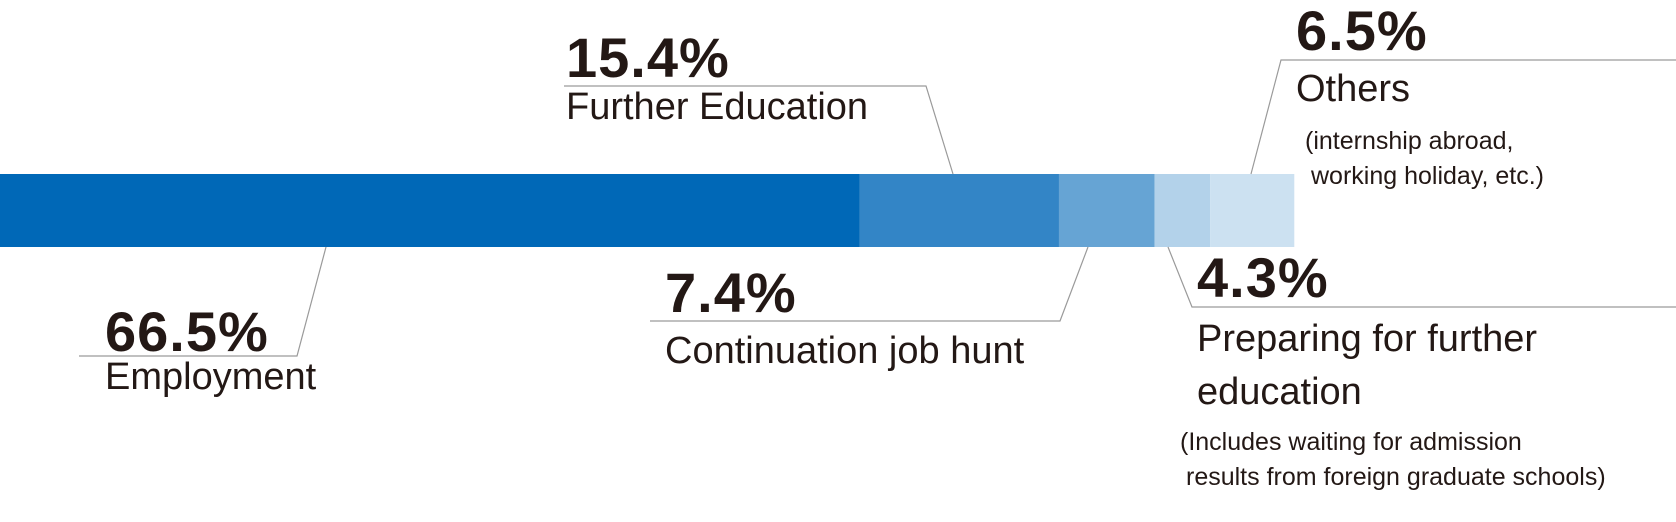  Describe the element at coordinates (187, 331) in the screenshot. I see `value-label: 66.5%` at that location.